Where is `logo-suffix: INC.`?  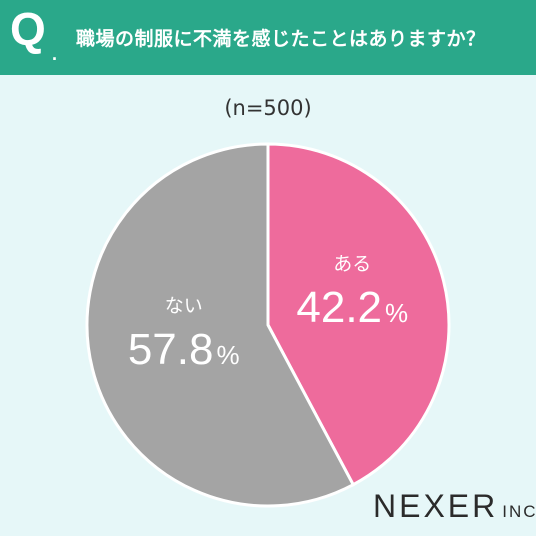 logo-suffix: INC. is located at coordinates (519, 511).